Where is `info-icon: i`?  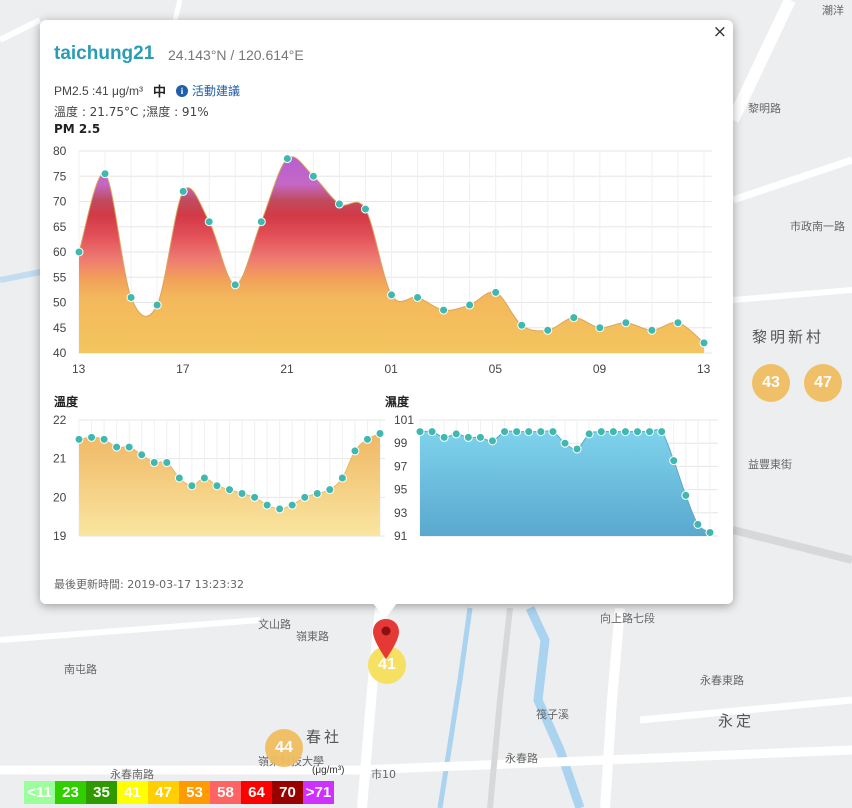 info-icon: i is located at coordinates (181, 90).